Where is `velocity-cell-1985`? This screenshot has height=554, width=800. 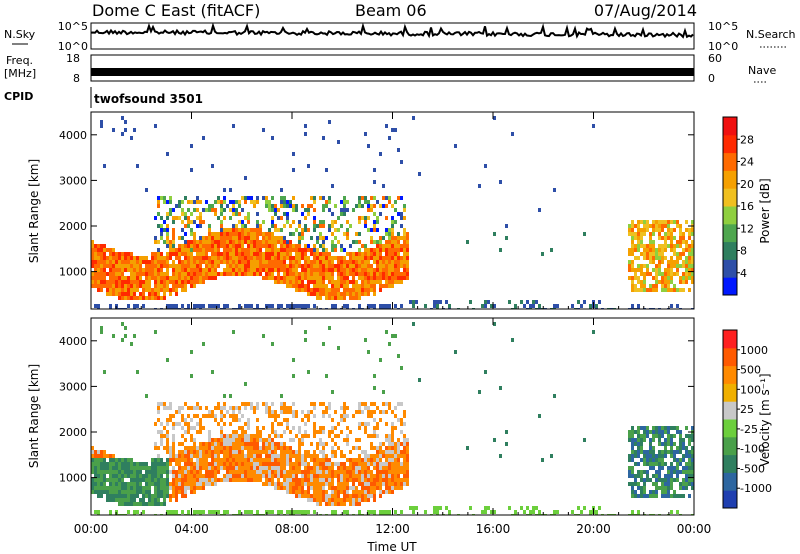 velocity-cell-1985 is located at coordinates (668, 492).